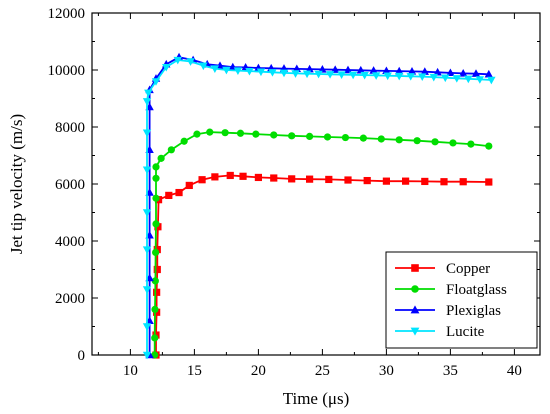 The image size is (550, 414). What do you see at coordinates (316, 398) in the screenshot?
I see `x-axis-title: Time (μs)` at bounding box center [316, 398].